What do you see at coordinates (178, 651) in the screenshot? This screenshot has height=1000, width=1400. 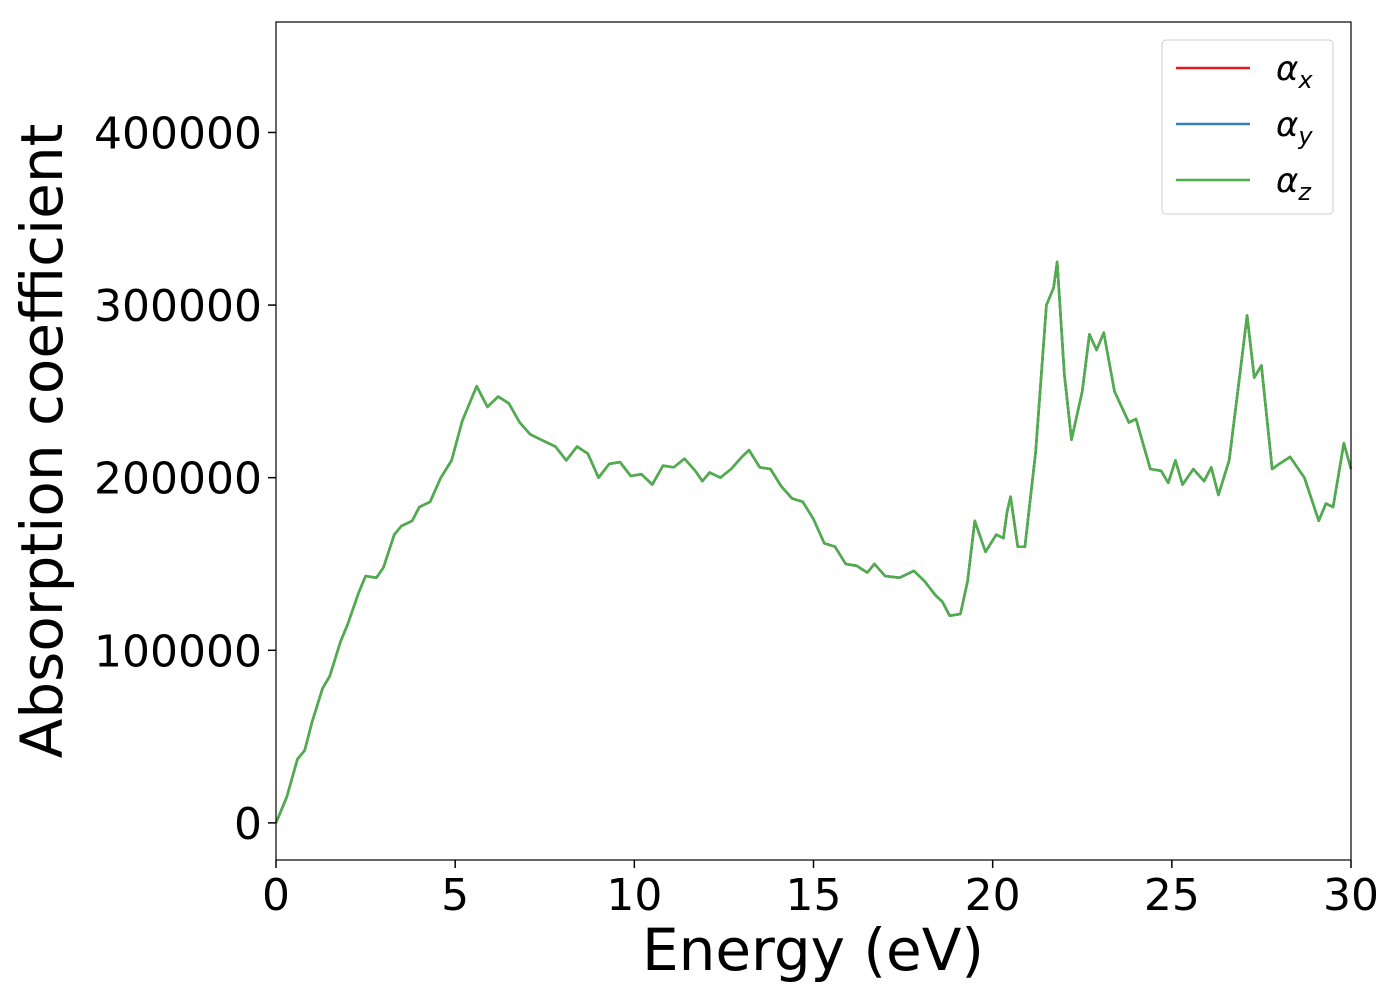 I see `y-tick-label: 100000` at bounding box center [178, 651].